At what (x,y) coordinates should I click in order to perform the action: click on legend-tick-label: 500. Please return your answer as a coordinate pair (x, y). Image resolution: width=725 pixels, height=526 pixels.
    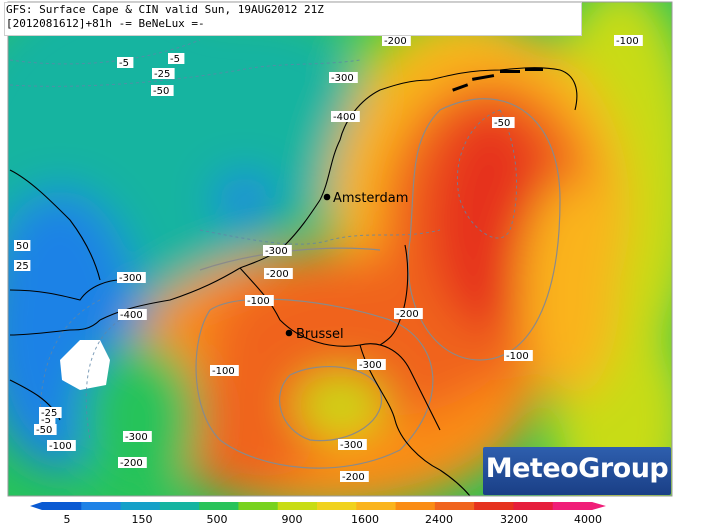
    Looking at the image, I should click on (217, 519).